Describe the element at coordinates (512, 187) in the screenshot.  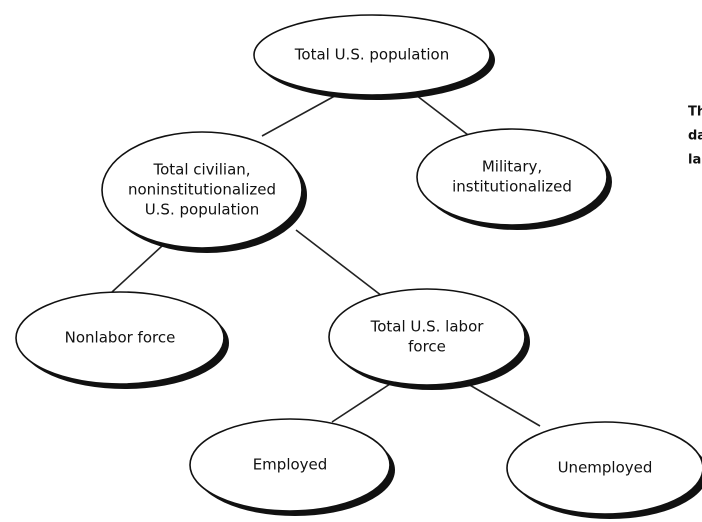
I see `node-label: institutionalized` at that location.